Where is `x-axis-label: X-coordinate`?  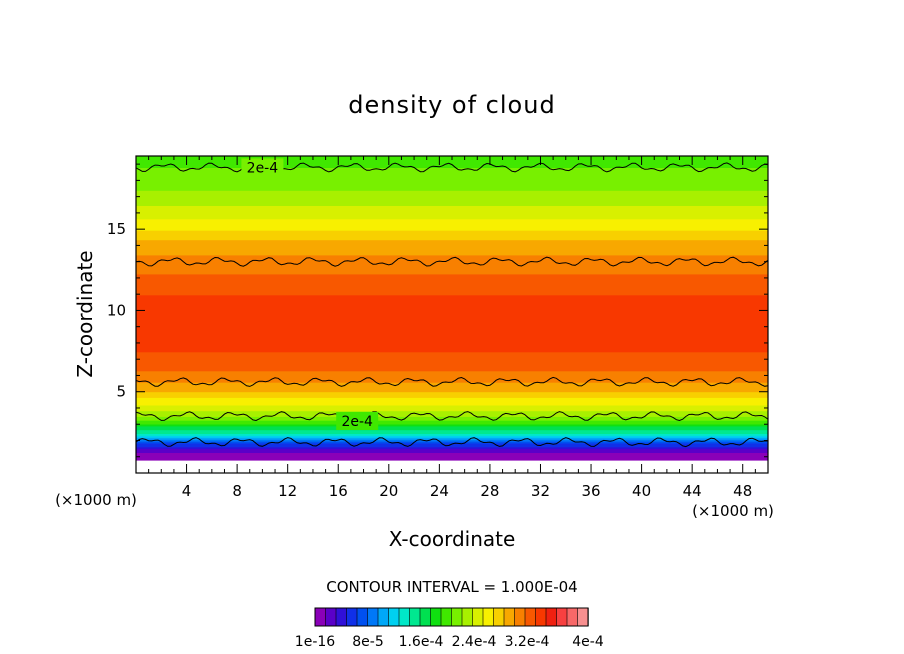
x-axis-label: X-coordinate is located at coordinates (452, 539).